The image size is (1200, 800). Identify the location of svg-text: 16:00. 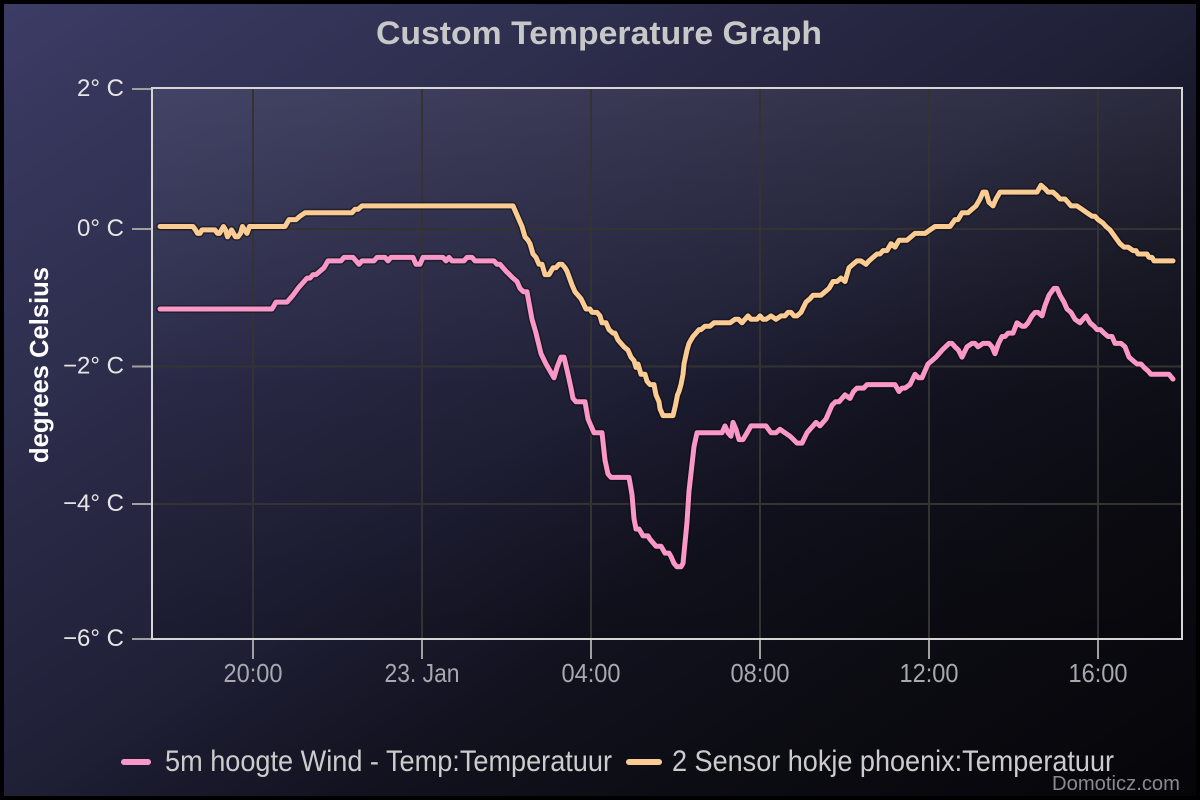
(1098, 673).